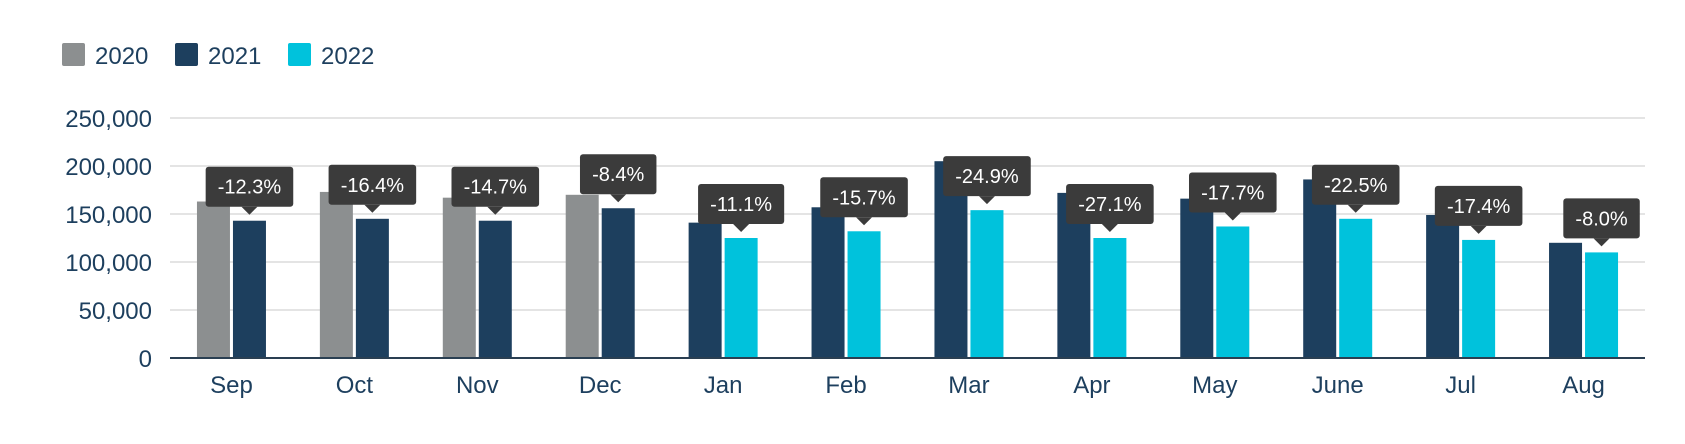  Describe the element at coordinates (1602, 305) in the screenshot. I see `bar-aug-2022` at that location.